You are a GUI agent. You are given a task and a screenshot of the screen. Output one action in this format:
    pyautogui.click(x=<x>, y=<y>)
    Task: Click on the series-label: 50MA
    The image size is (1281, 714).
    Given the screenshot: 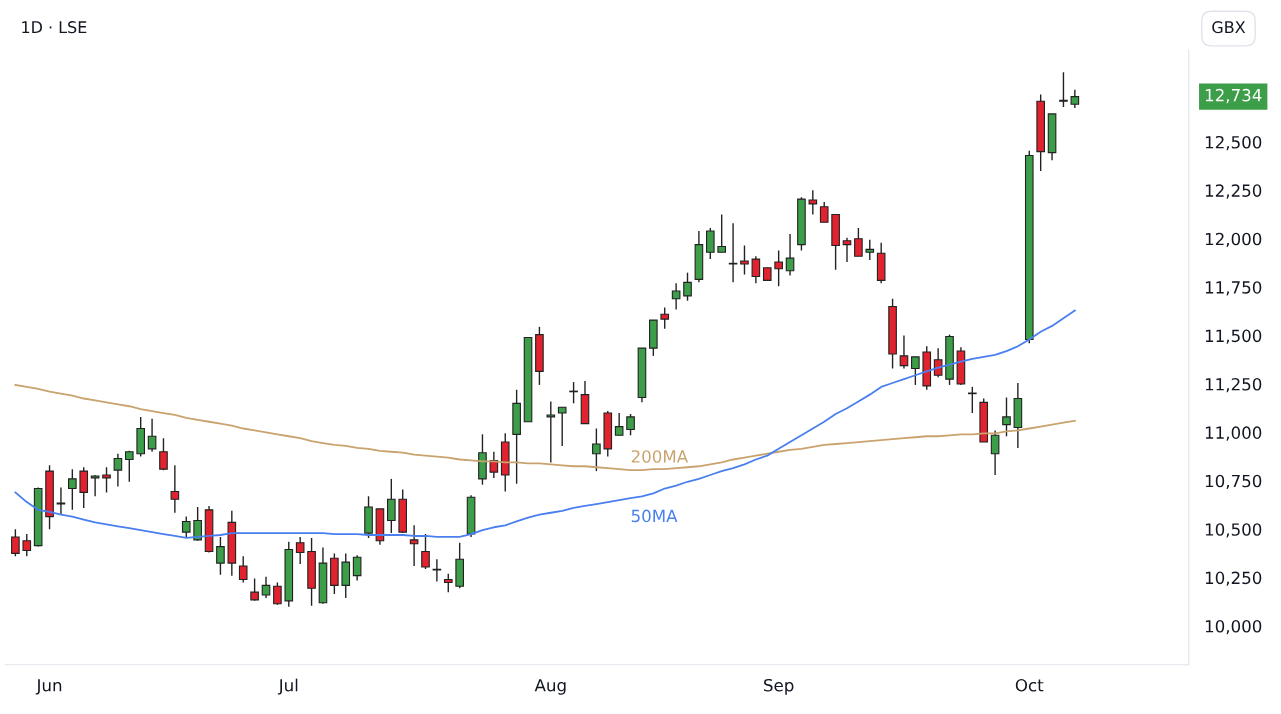 What is the action you would take?
    pyautogui.click(x=654, y=516)
    